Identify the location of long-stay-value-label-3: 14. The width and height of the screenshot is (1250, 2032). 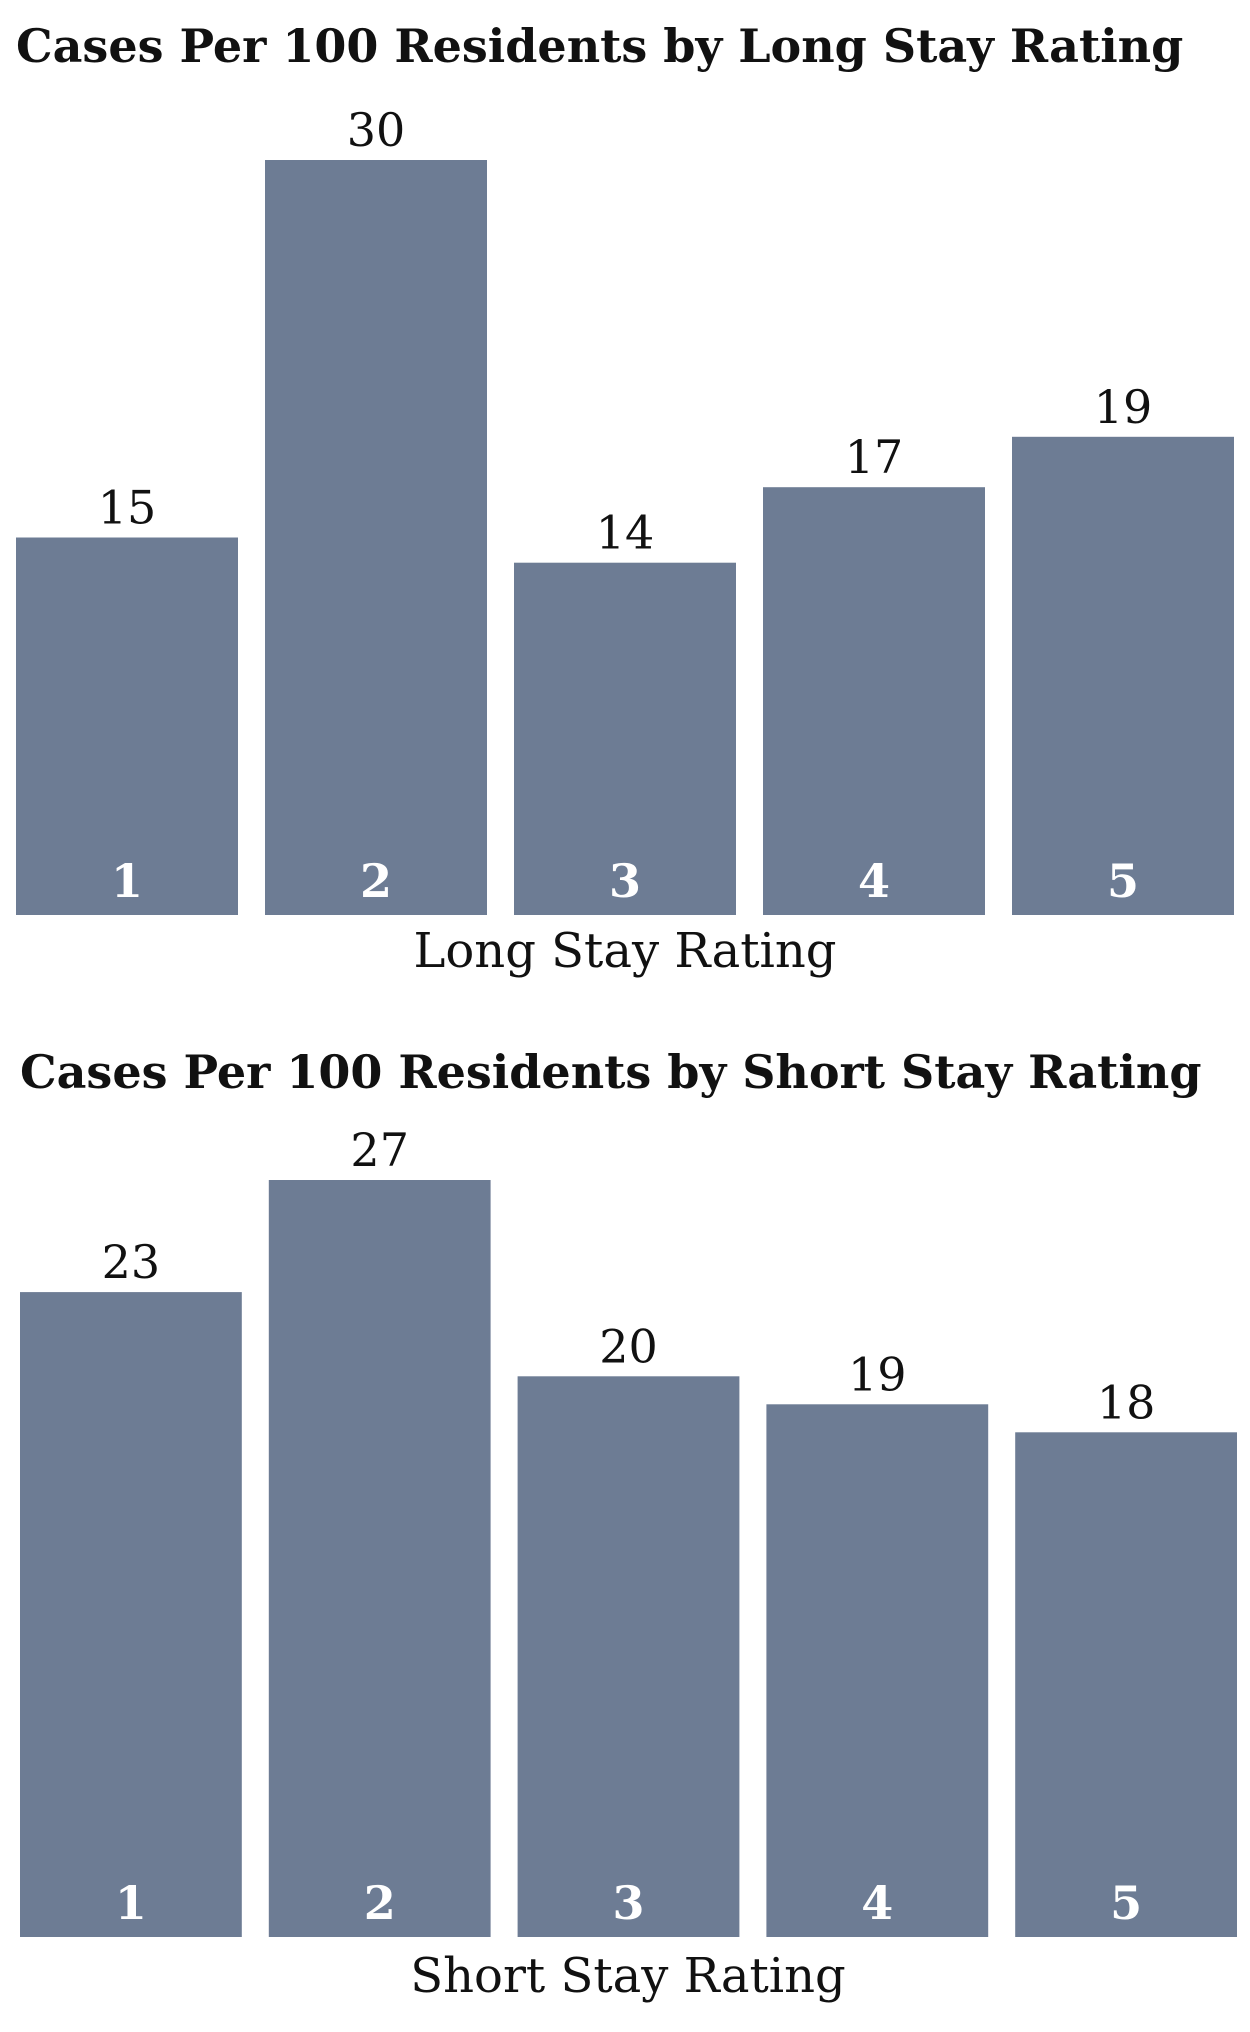
(625, 533).